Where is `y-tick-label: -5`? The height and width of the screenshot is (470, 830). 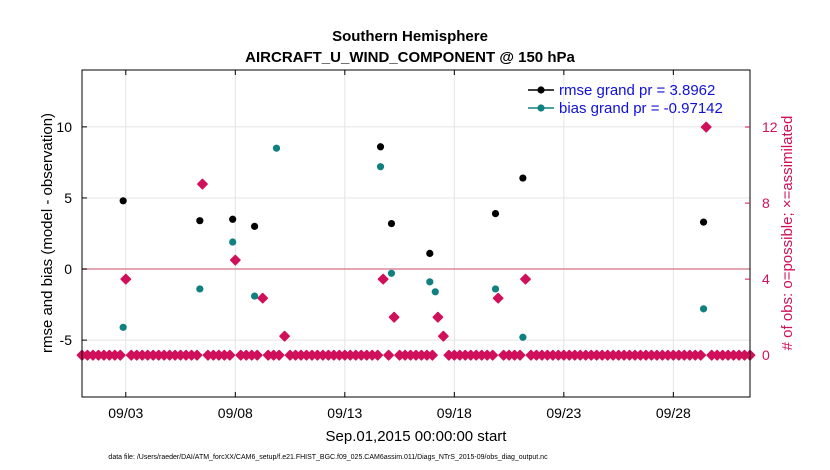 y-tick-label: -5 is located at coordinates (66, 340).